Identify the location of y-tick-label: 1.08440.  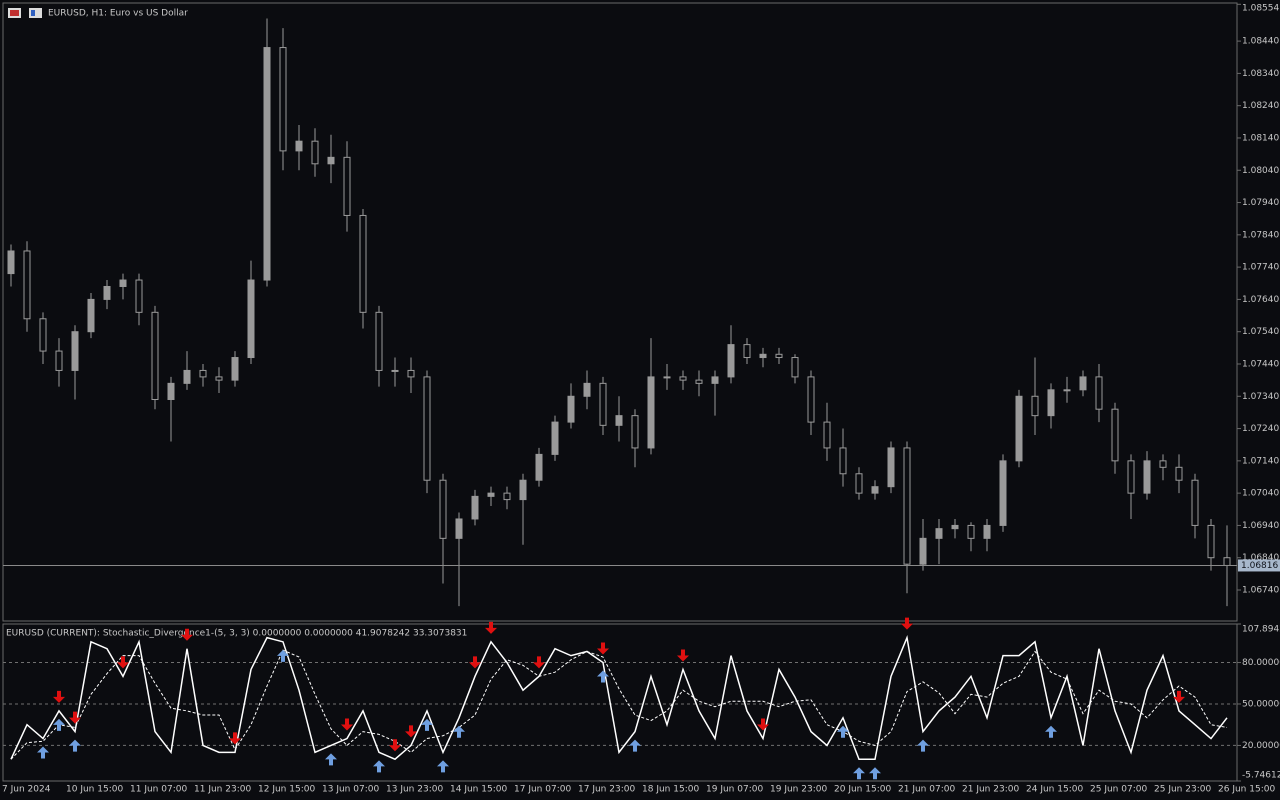
(1260, 42).